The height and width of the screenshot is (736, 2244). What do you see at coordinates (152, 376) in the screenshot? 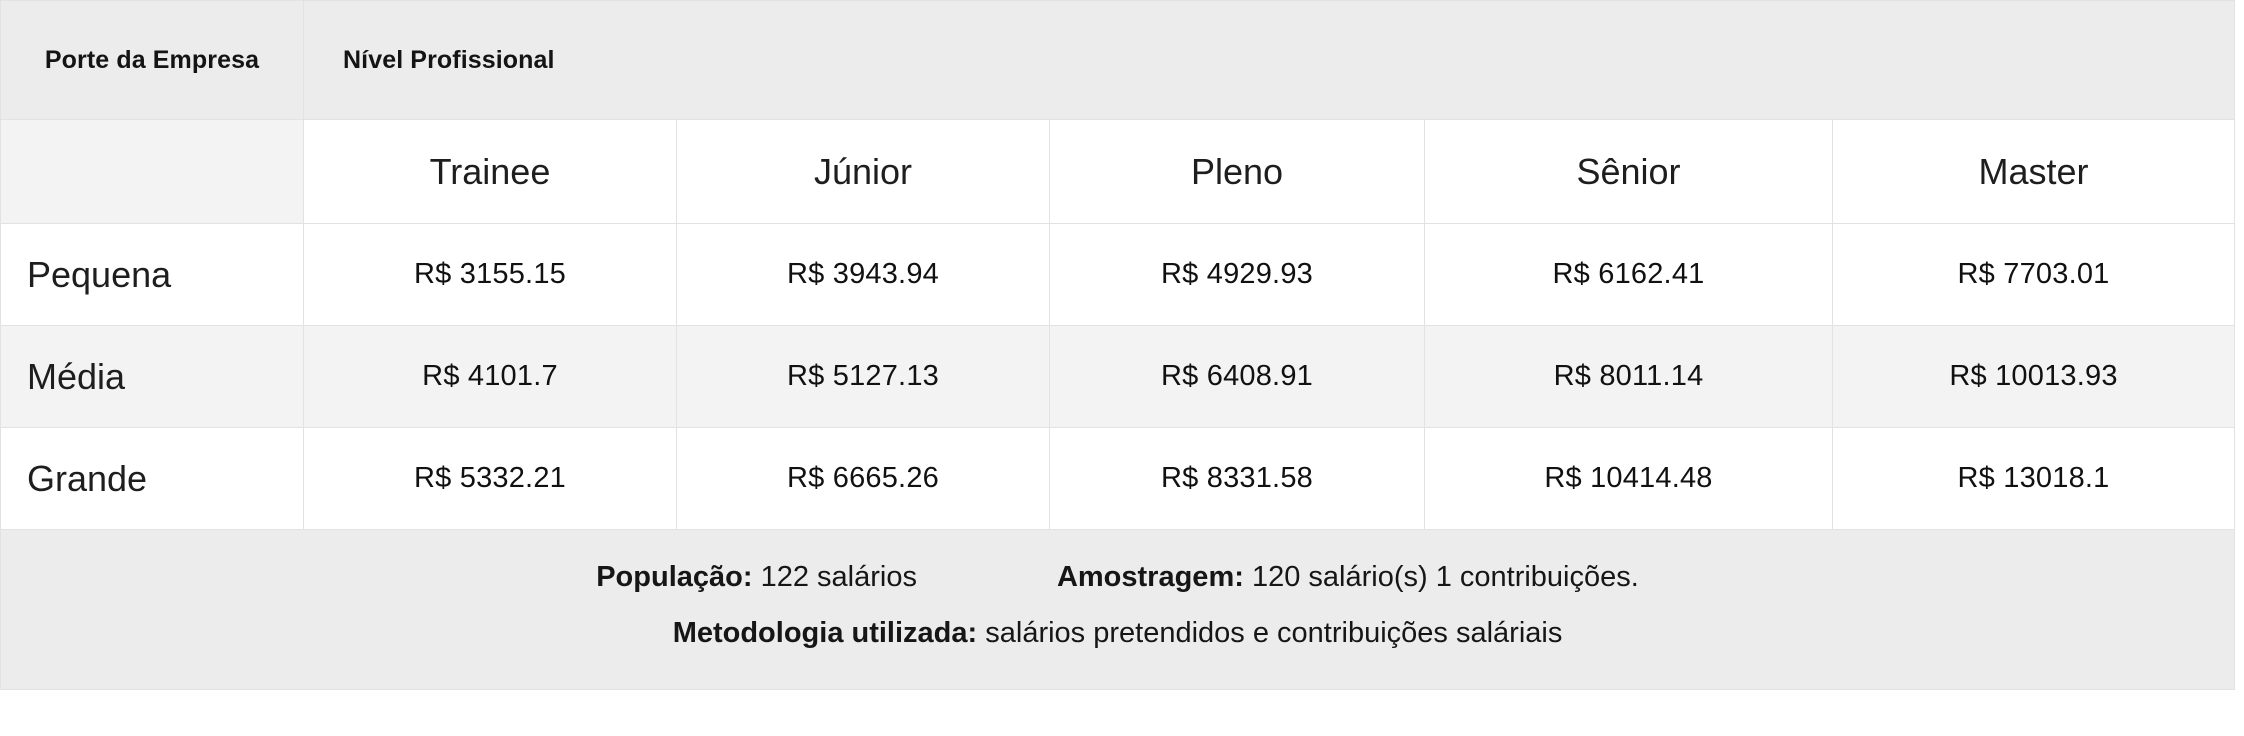
I see `row-label-media: Média` at bounding box center [152, 376].